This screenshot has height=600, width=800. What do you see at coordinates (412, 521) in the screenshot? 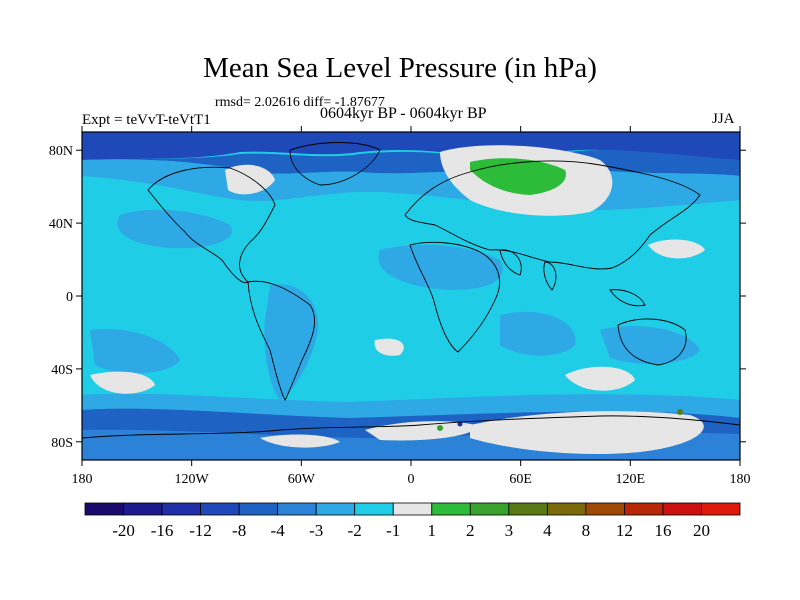
I see `colorbar: -20 -16 -12 -8 -4 -3 -2 -1 1 2 3 4 8 12 16 20` at bounding box center [412, 521].